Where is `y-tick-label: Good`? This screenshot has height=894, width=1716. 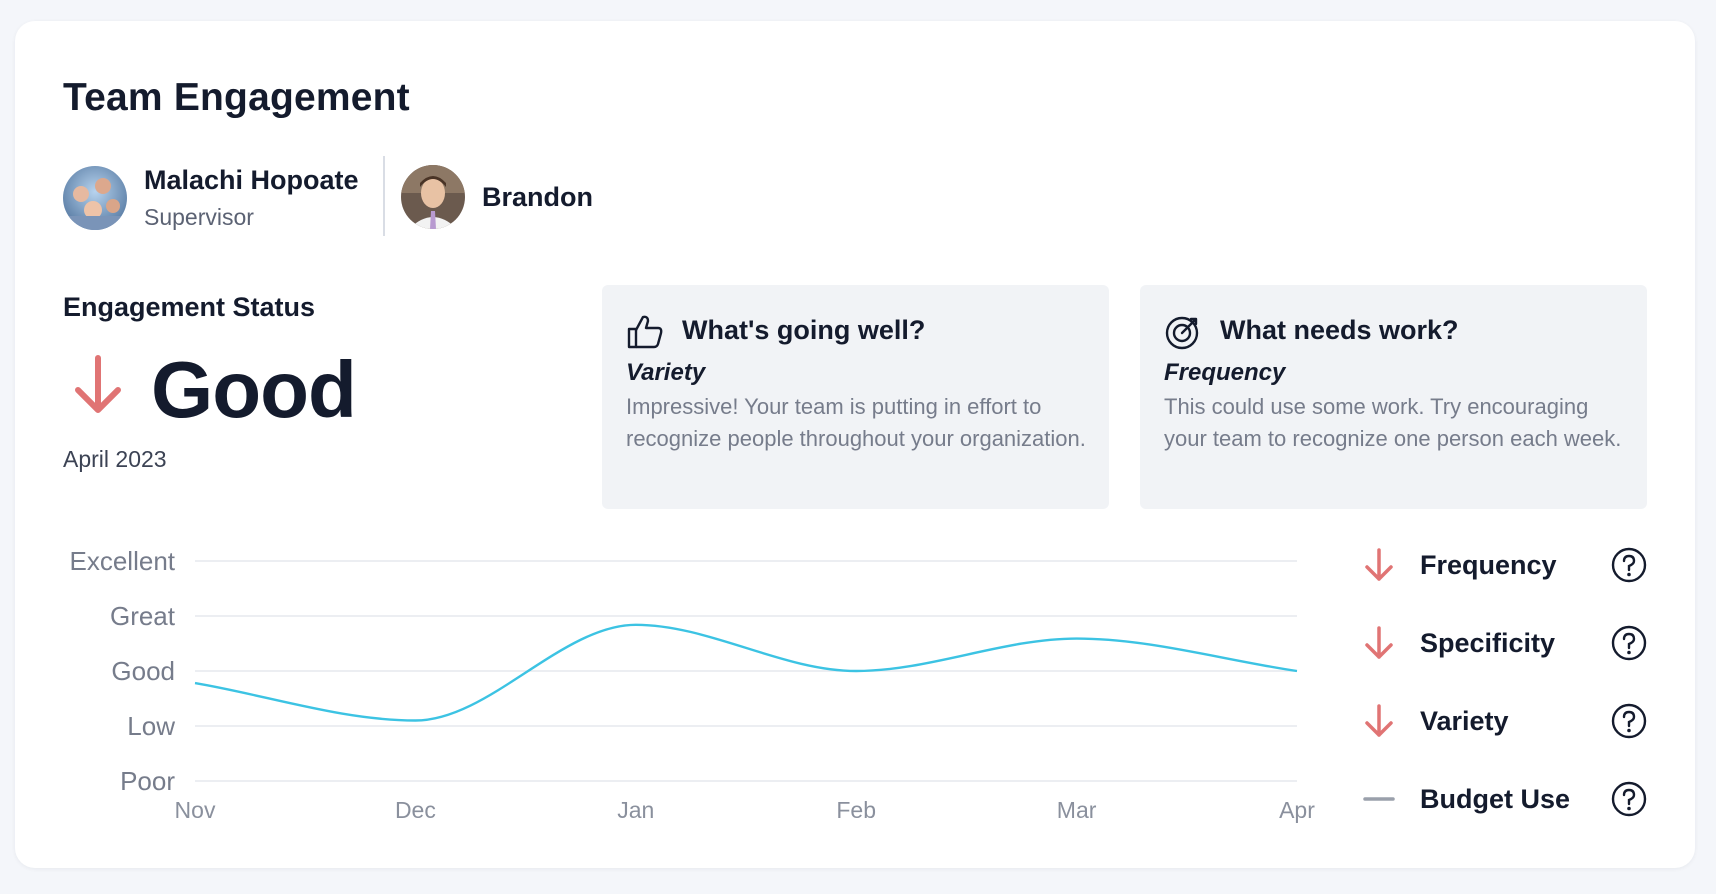
y-tick-label: Good is located at coordinates (143, 671).